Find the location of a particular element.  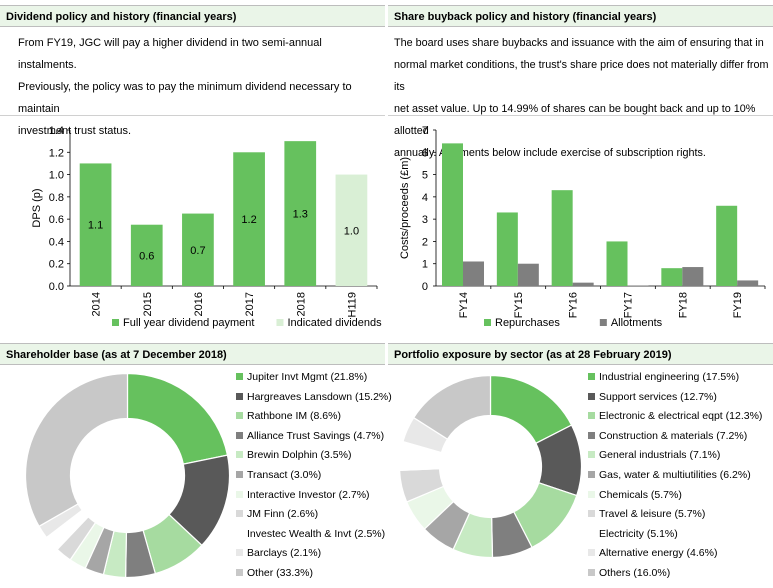

x-tick-label: 2015 is located at coordinates (148, 304).